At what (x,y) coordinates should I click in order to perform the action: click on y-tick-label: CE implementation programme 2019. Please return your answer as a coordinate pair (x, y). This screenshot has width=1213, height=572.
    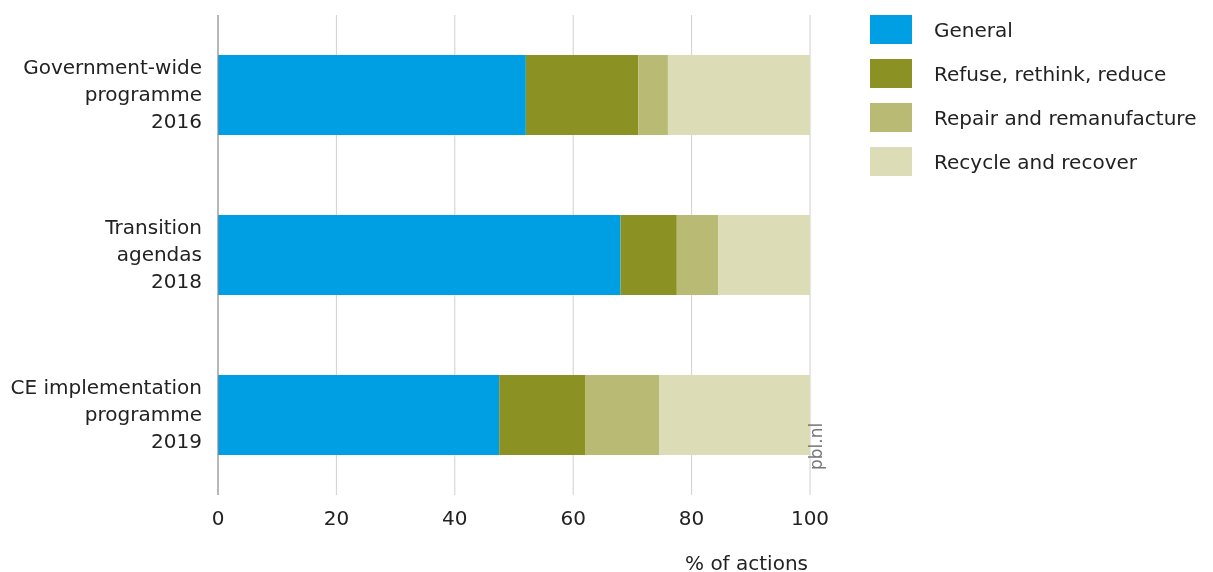
    Looking at the image, I should click on (106, 413).